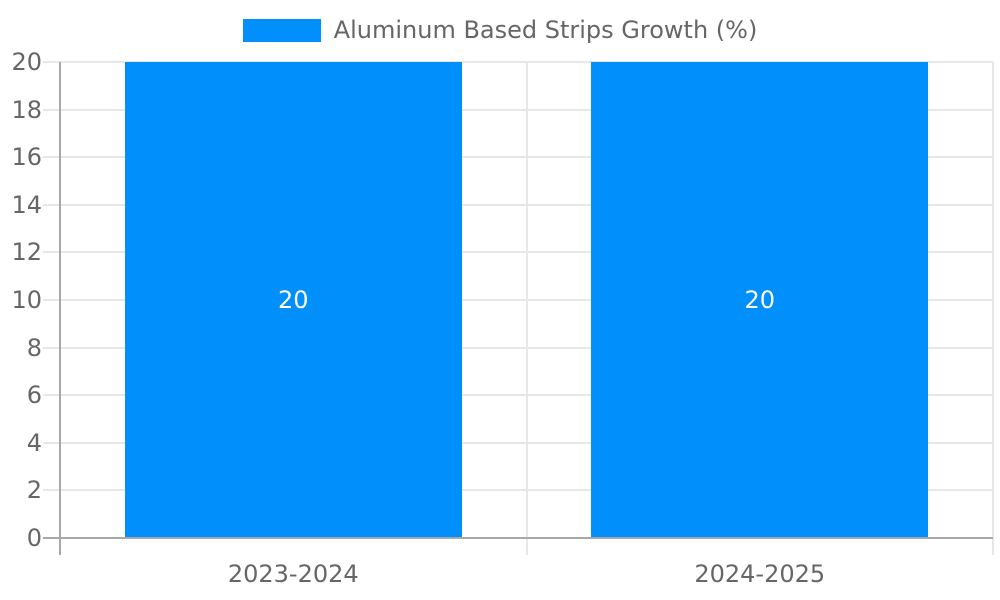 The image size is (1000, 600). I want to click on y-axis-line, so click(60, 308).